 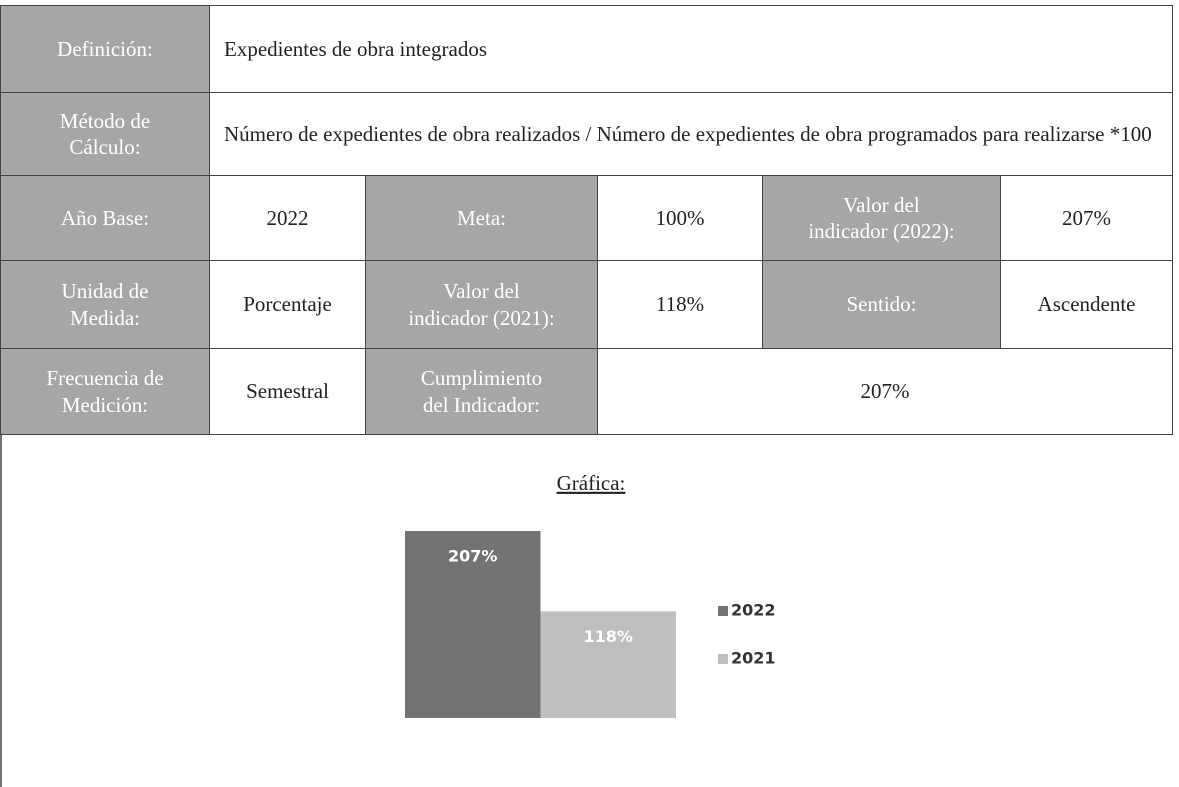 What do you see at coordinates (680, 304) in the screenshot?
I see `value-cell: 118%` at bounding box center [680, 304].